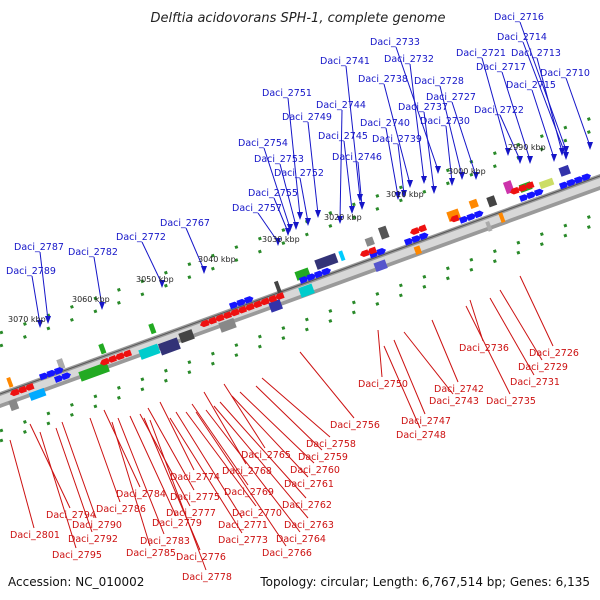 The image size is (600, 600). Describe the element at coordinates (217, 259) in the screenshot. I see `tick-label: 3040 kbp` at that location.